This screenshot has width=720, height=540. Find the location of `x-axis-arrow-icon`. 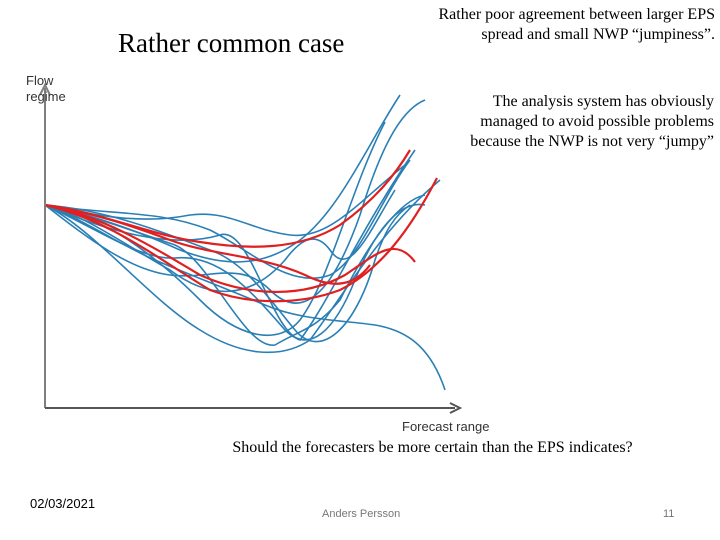

x-axis-arrow-icon is located at coordinates (456, 408).